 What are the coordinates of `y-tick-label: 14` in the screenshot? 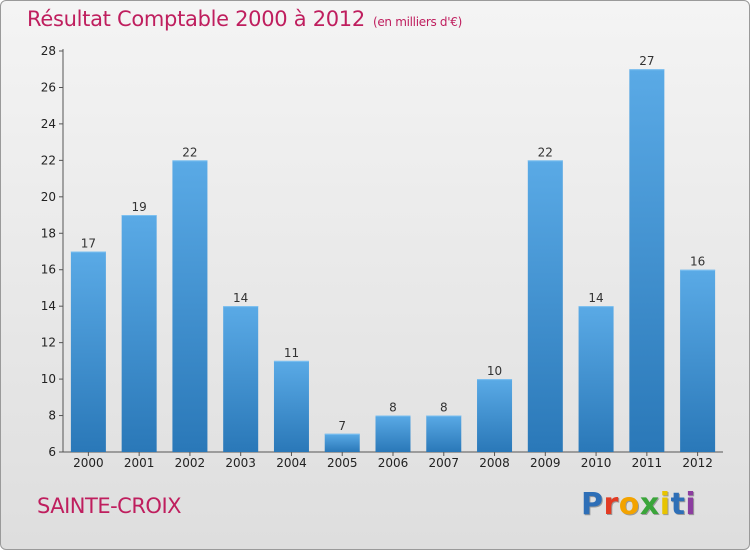 It's located at (48, 306).